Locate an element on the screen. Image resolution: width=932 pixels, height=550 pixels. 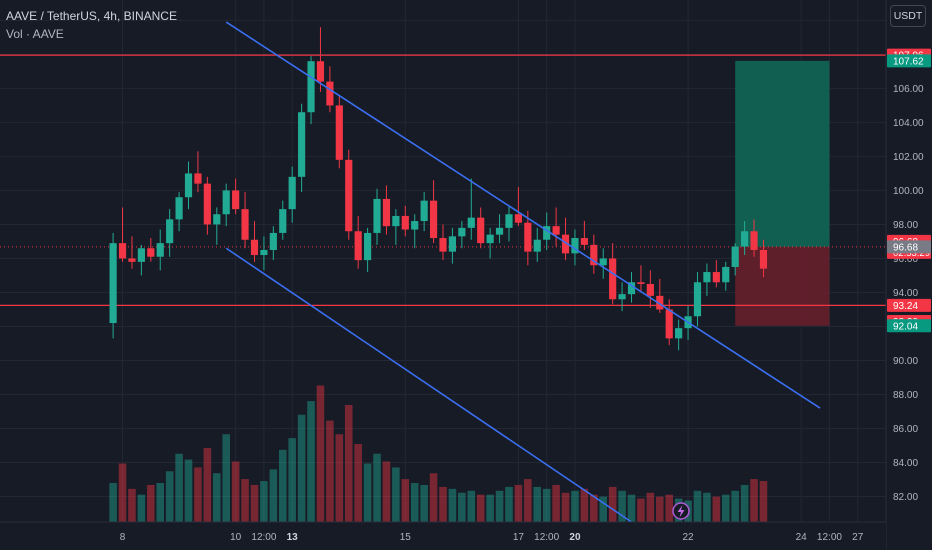
time-tick-label: 24 is located at coordinates (802, 537).